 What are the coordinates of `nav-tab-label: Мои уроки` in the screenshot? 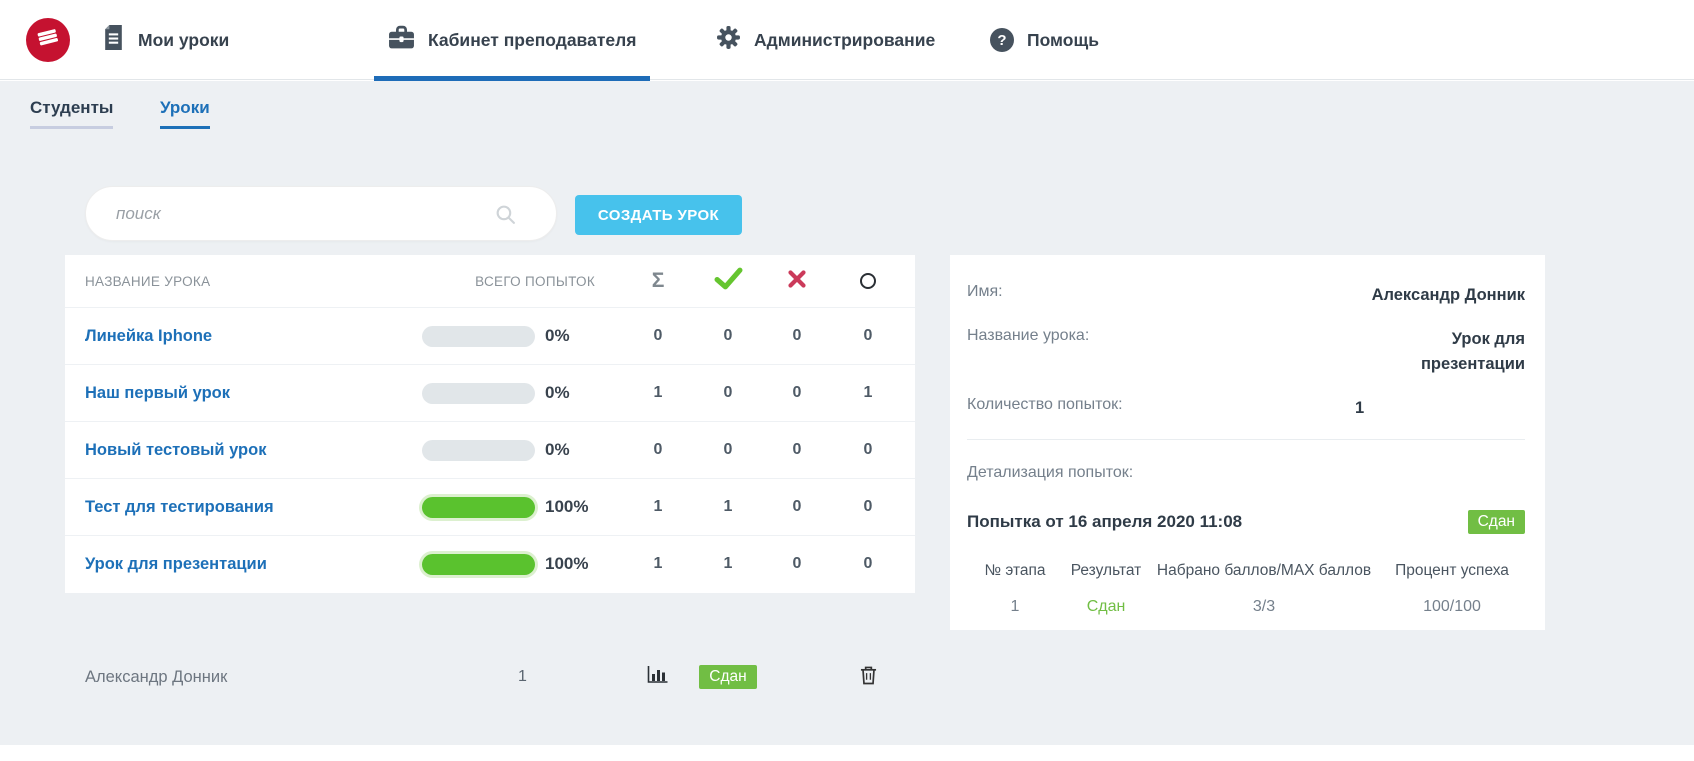 It's located at (184, 39).